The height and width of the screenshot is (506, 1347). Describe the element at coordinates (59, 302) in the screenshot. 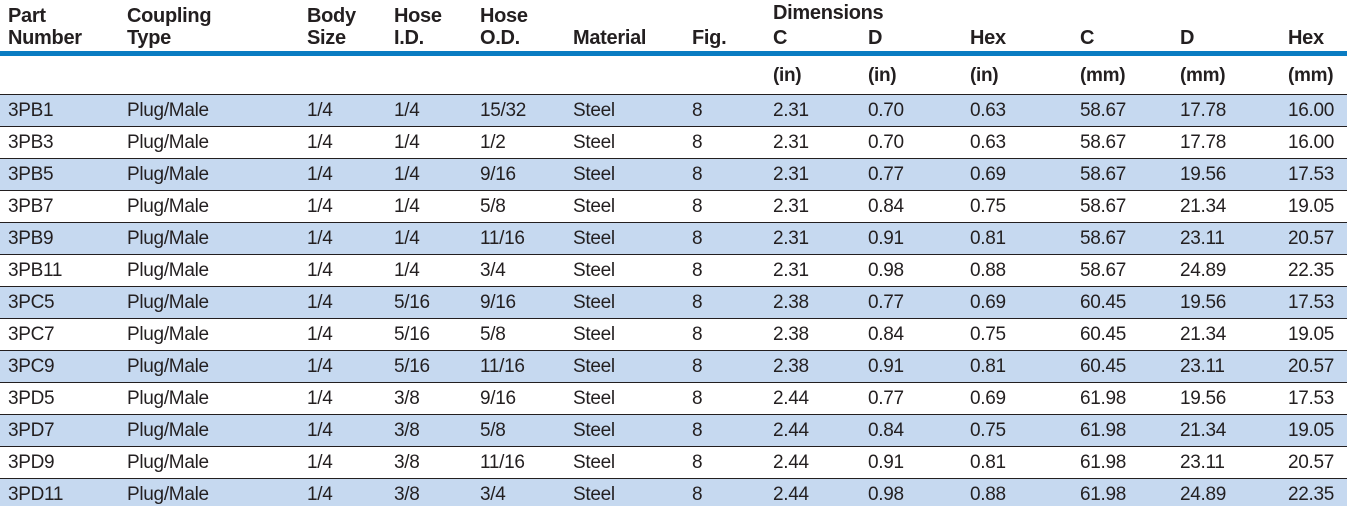

I see `cell: 3PC5` at that location.